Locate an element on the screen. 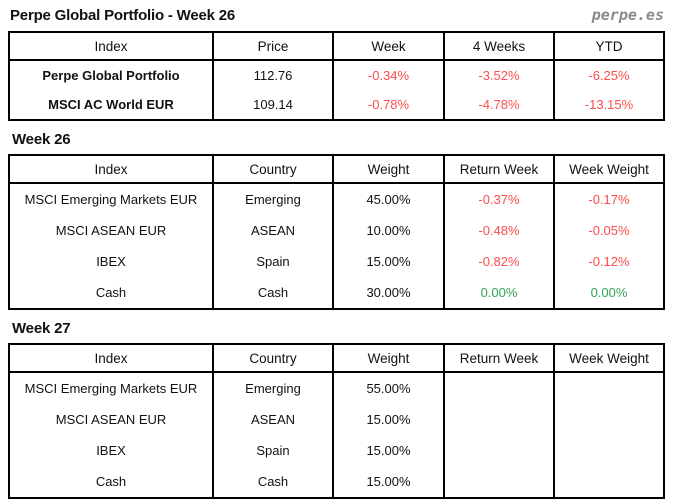 This screenshot has width=674, height=504. cell-week: -0.78% is located at coordinates (388, 105).